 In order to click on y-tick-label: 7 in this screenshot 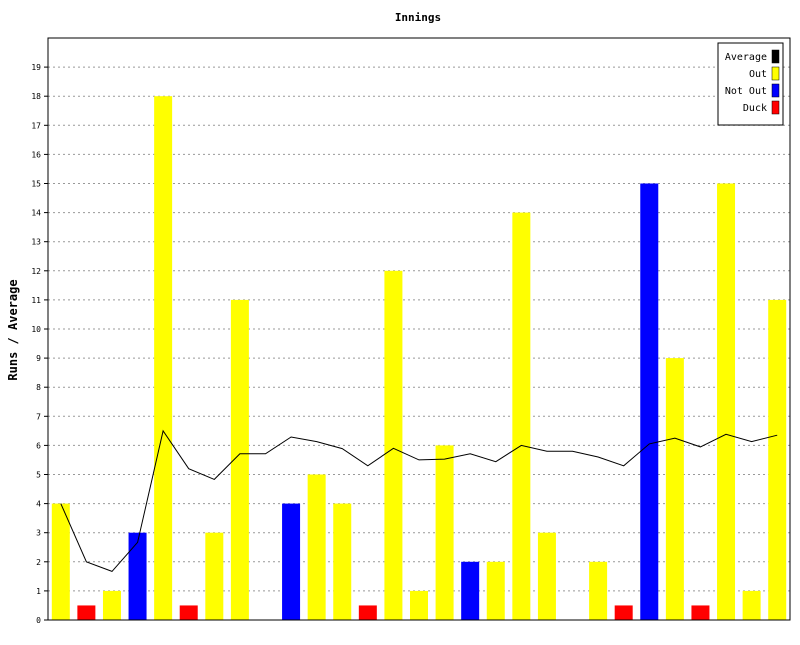, I will do `click(38, 416)`.